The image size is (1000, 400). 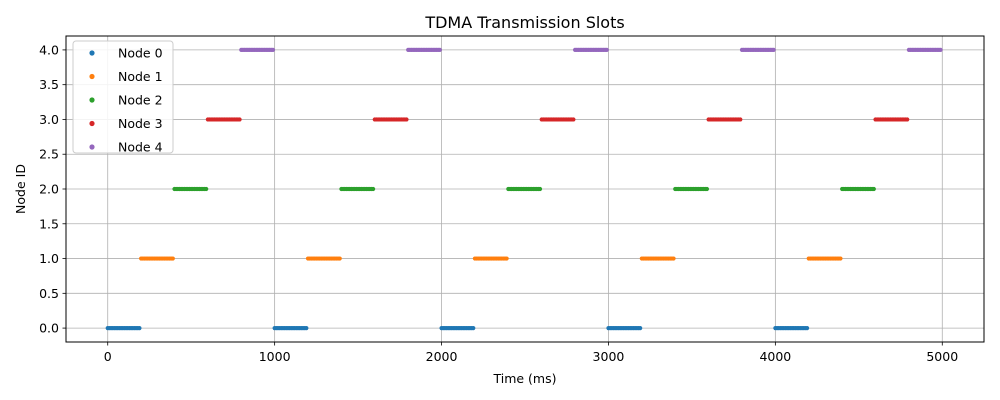 I want to click on legend-item: Node 0, so click(x=126, y=53).